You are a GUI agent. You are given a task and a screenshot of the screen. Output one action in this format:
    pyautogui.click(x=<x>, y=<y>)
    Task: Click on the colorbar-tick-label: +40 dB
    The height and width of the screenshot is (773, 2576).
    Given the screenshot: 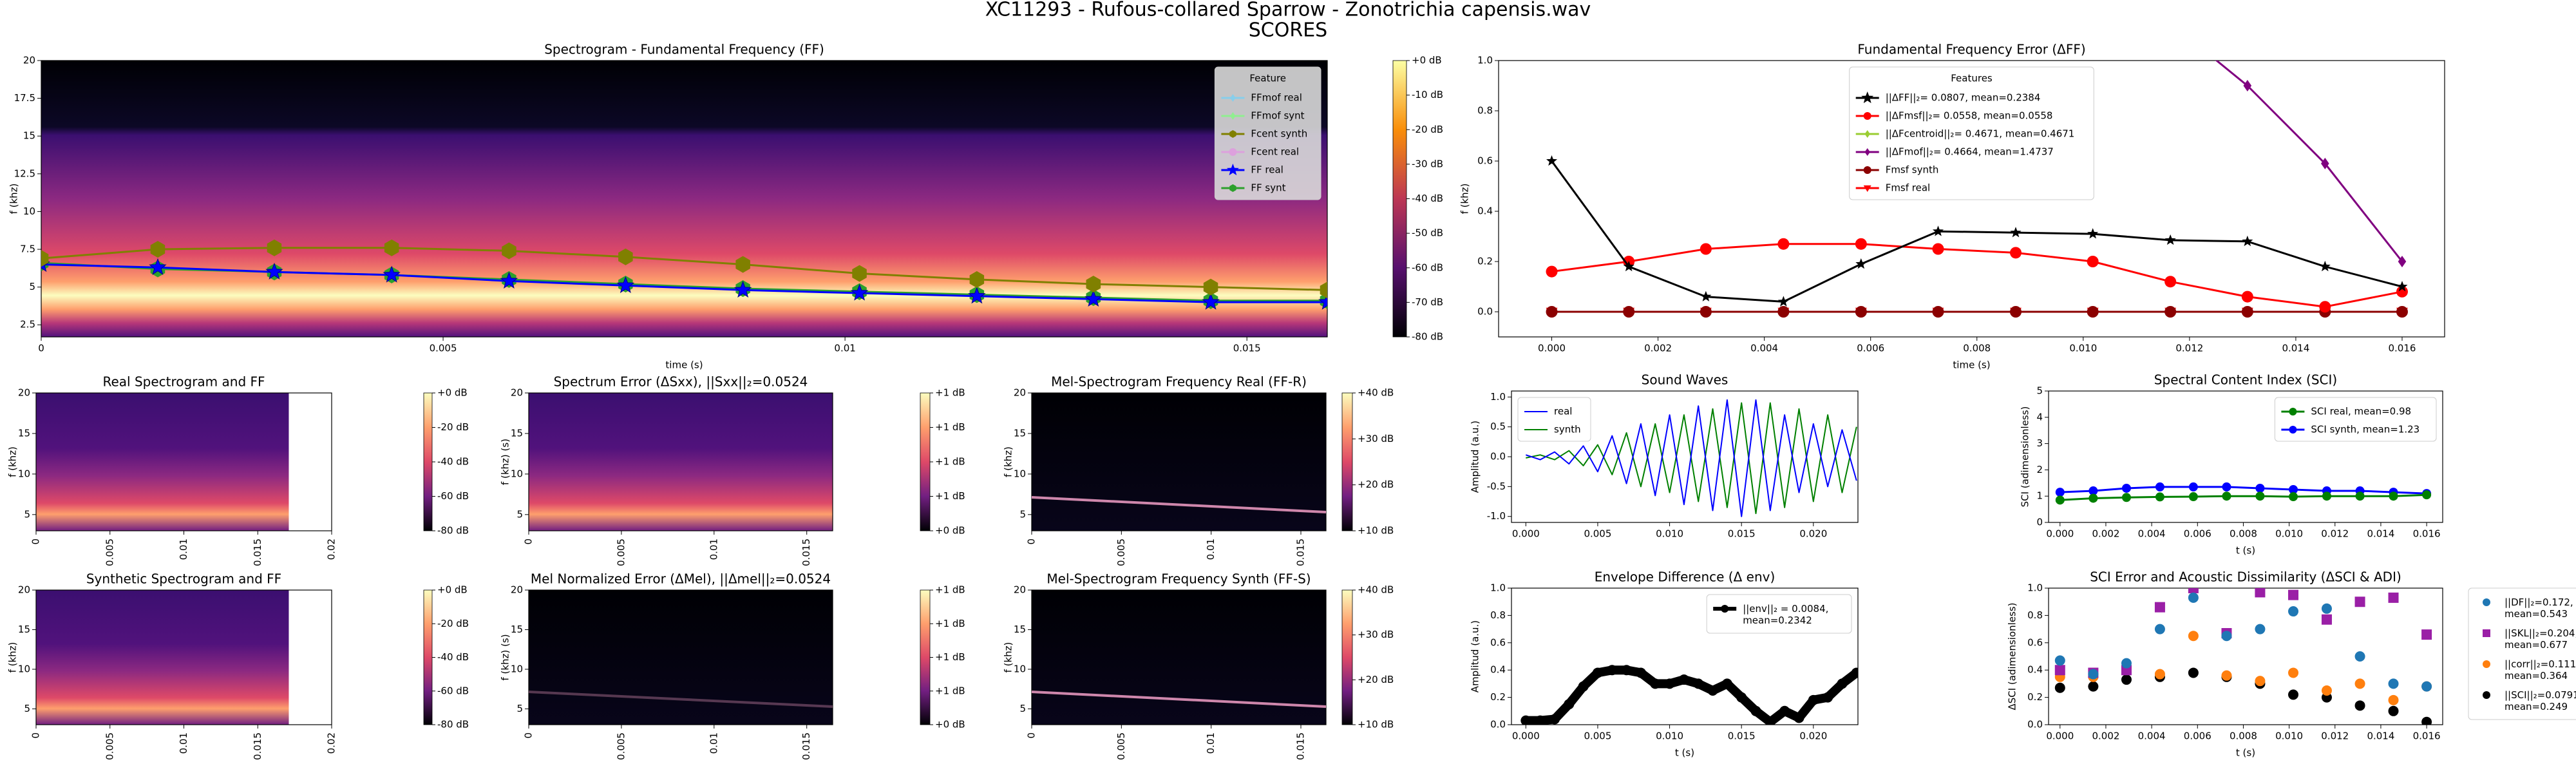 What is the action you would take?
    pyautogui.click(x=1376, y=590)
    